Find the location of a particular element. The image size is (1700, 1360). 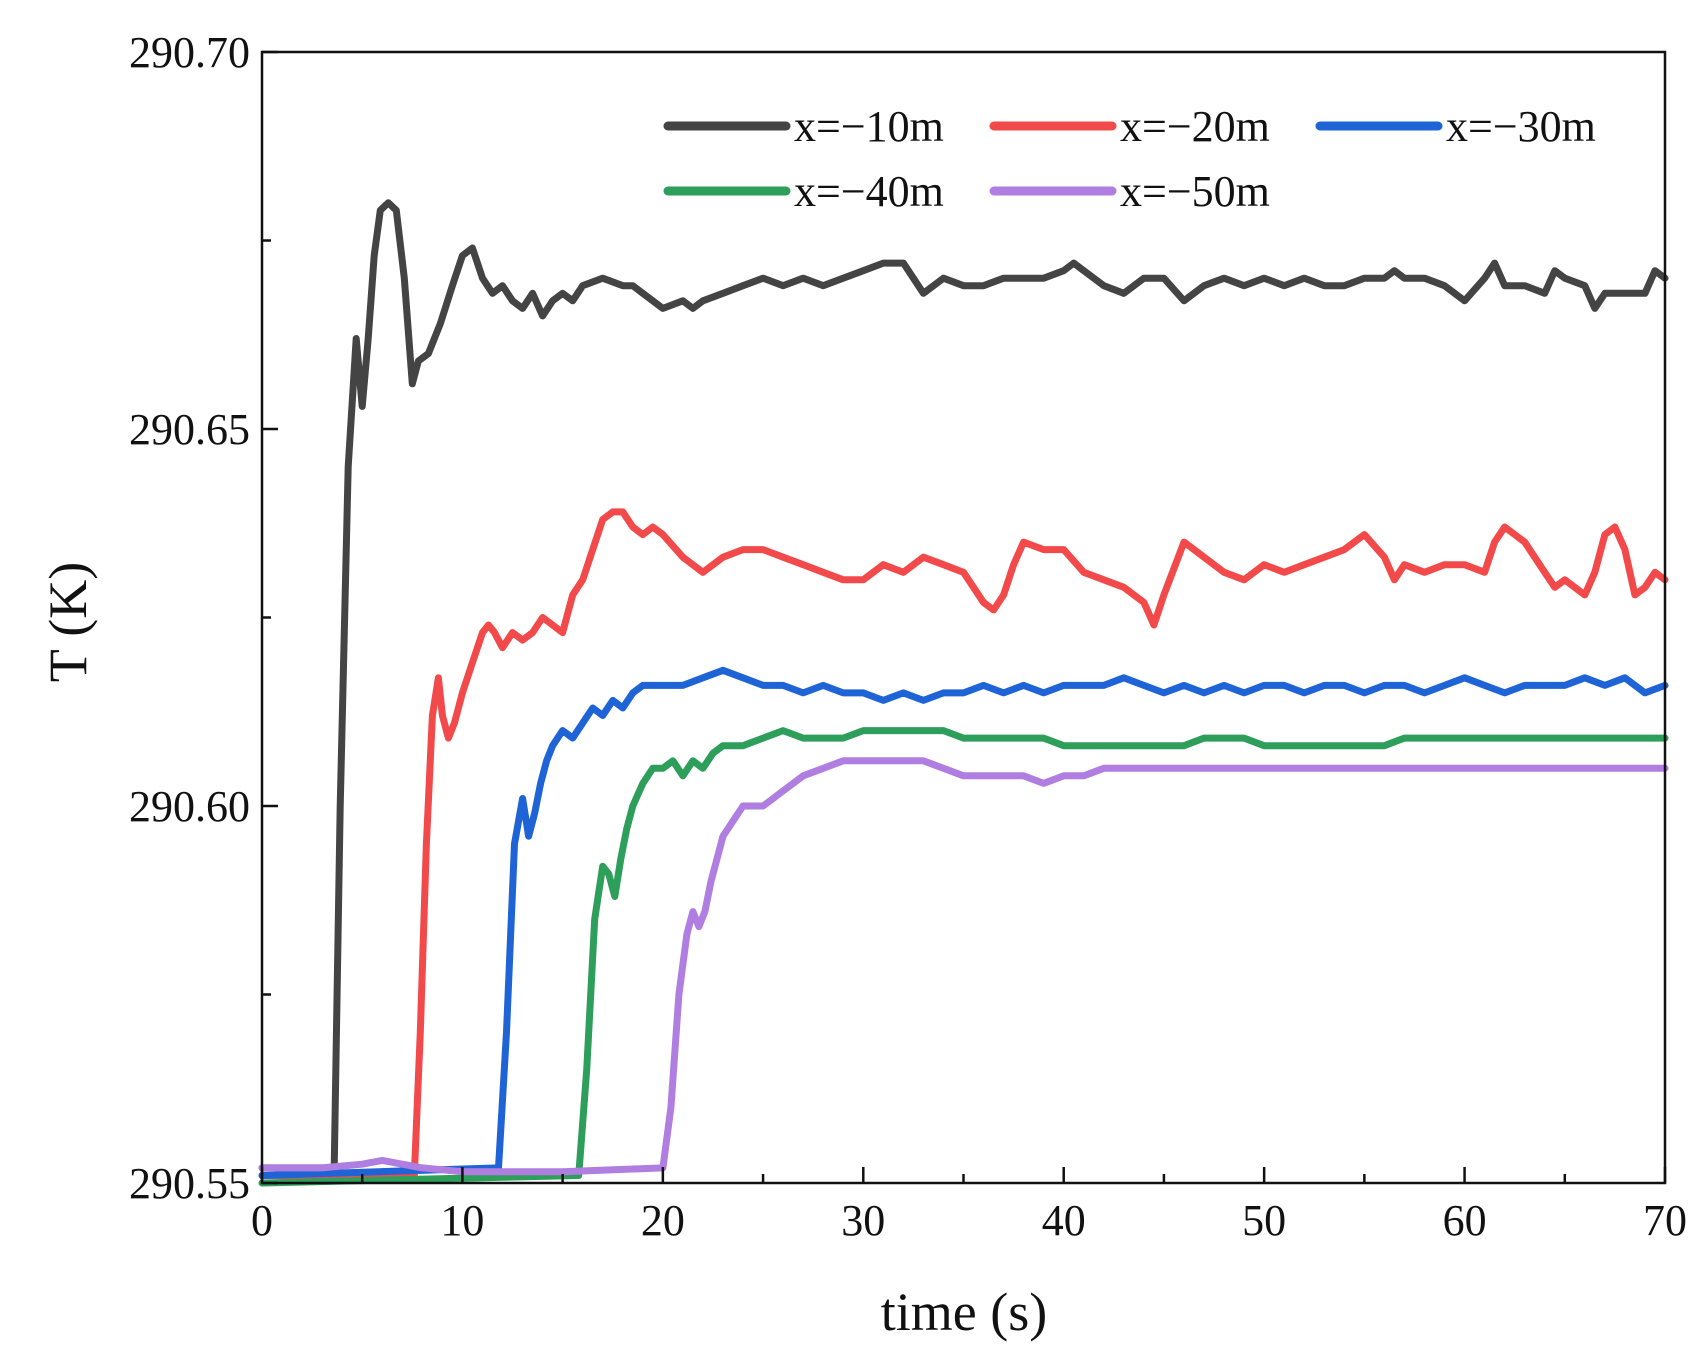

x-axis-title: time (s) is located at coordinates (964, 1312).